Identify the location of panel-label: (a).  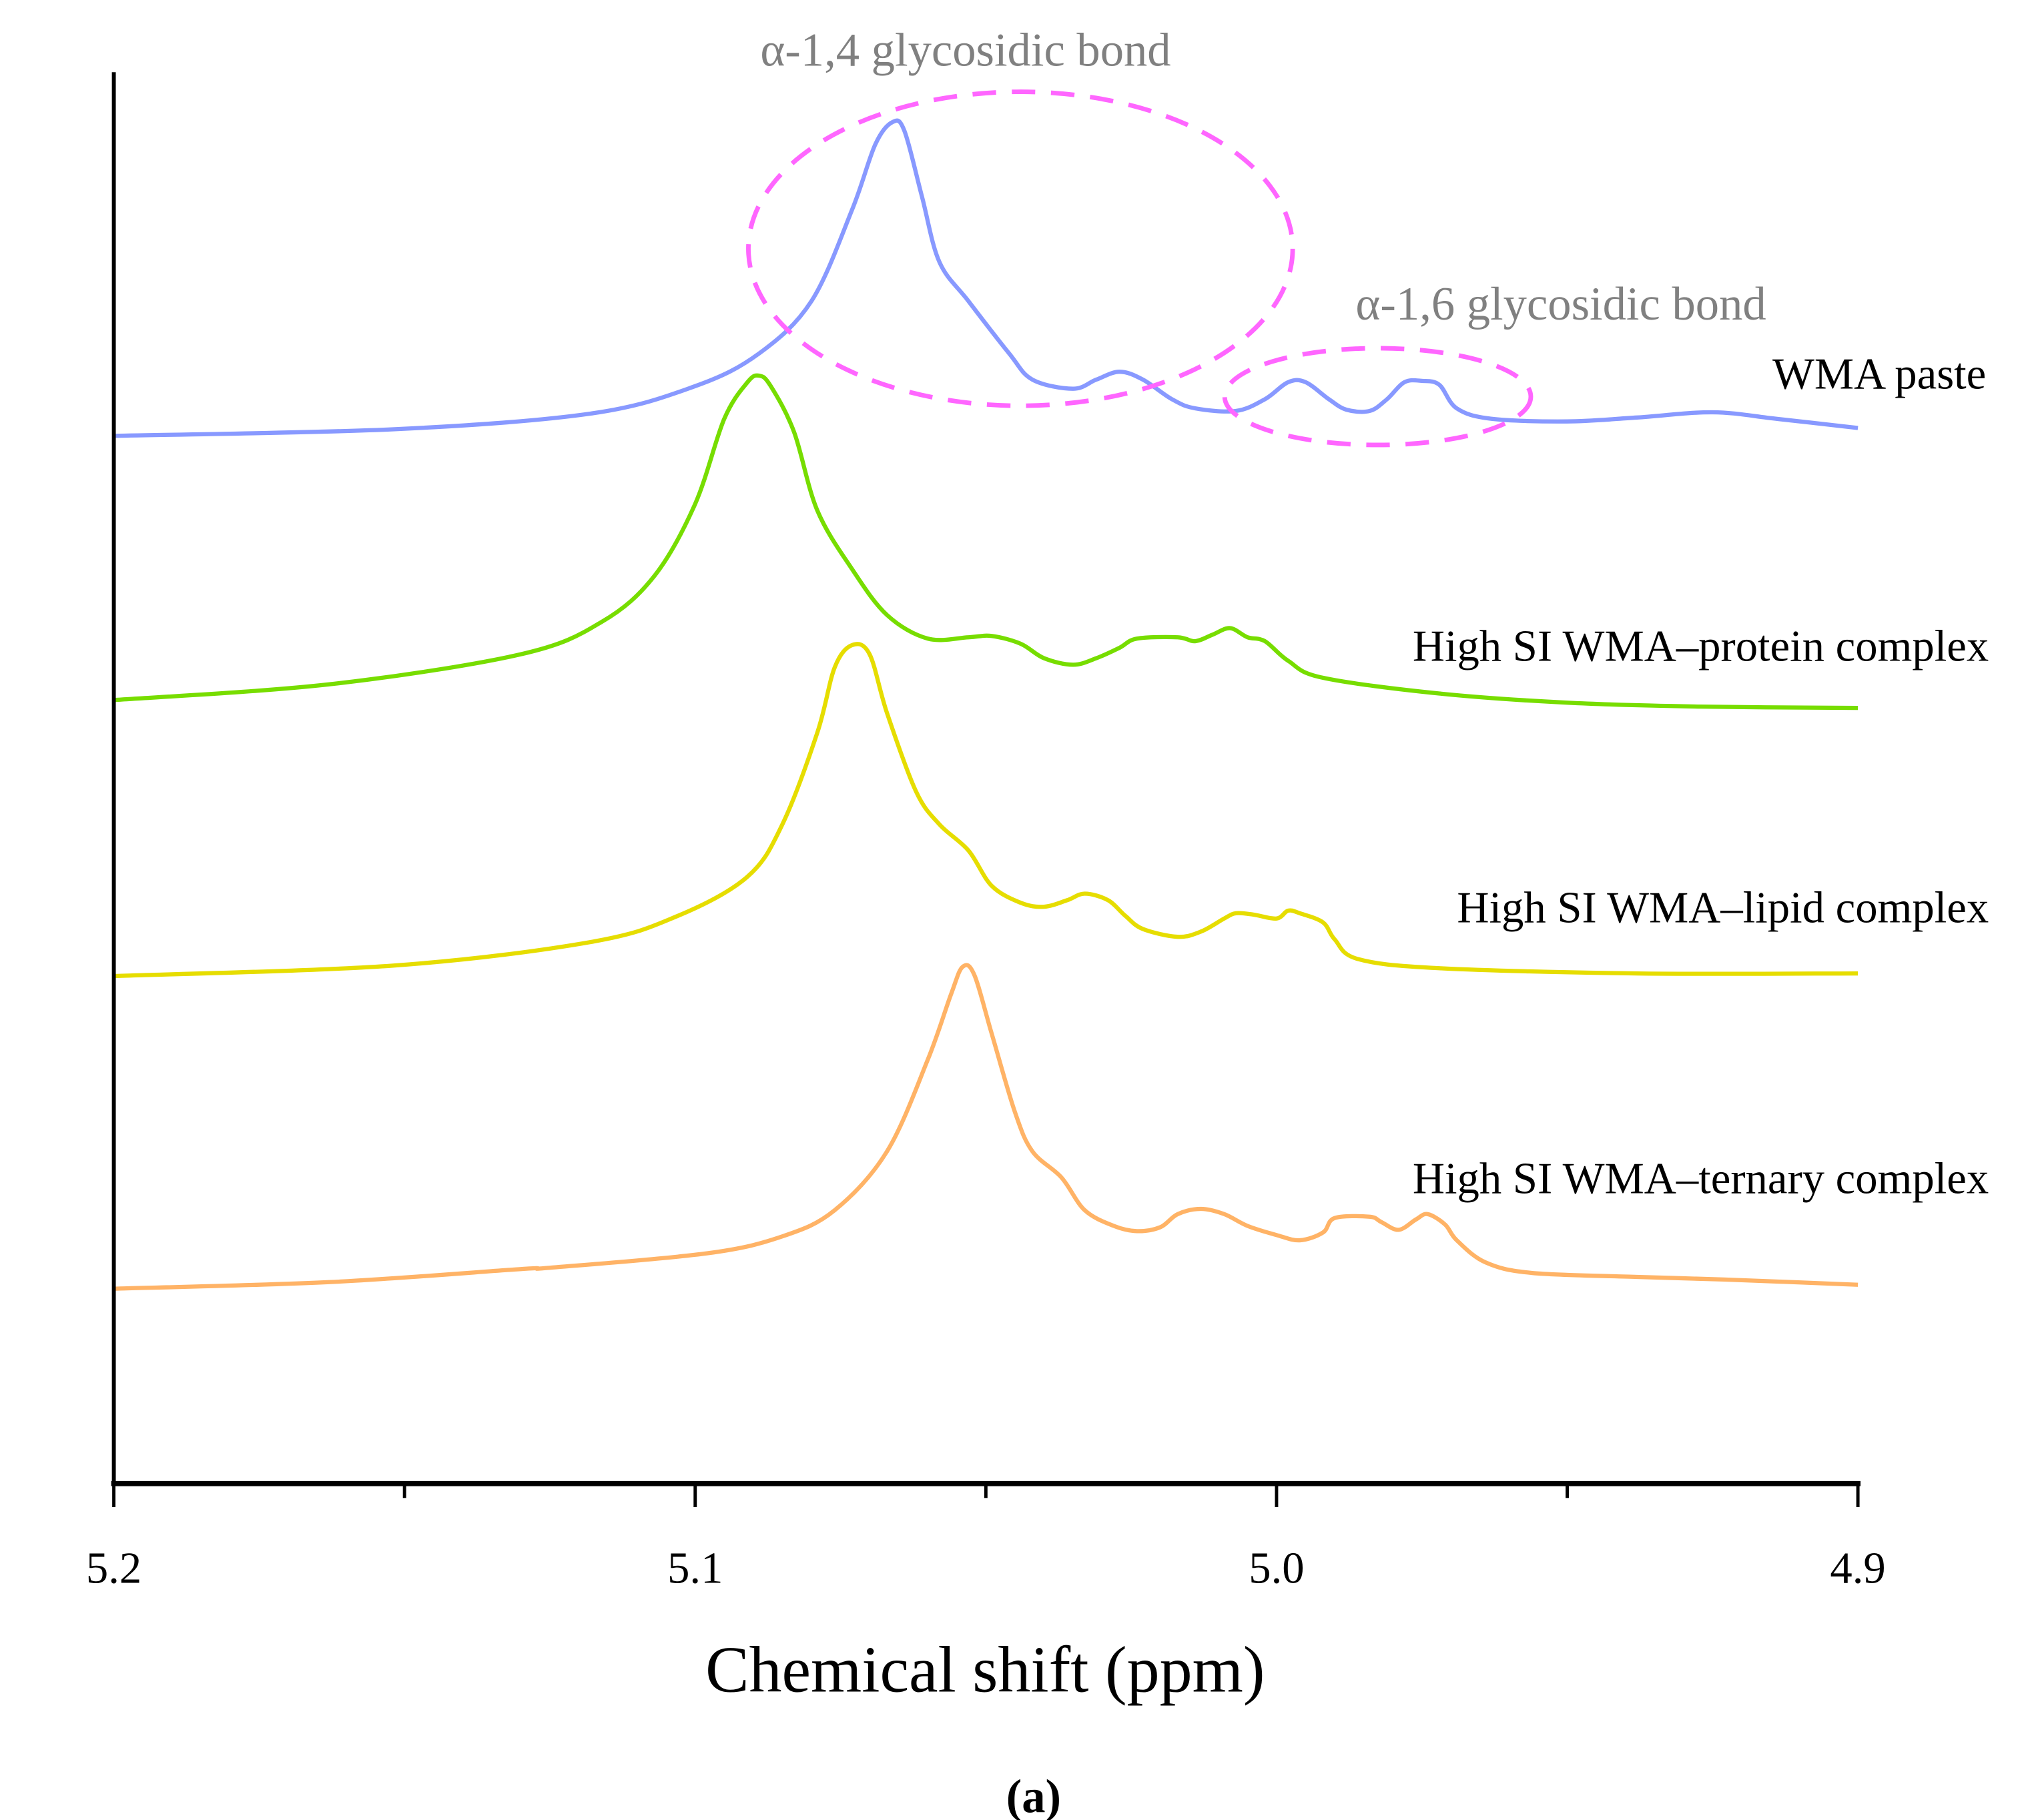
(1033, 1795).